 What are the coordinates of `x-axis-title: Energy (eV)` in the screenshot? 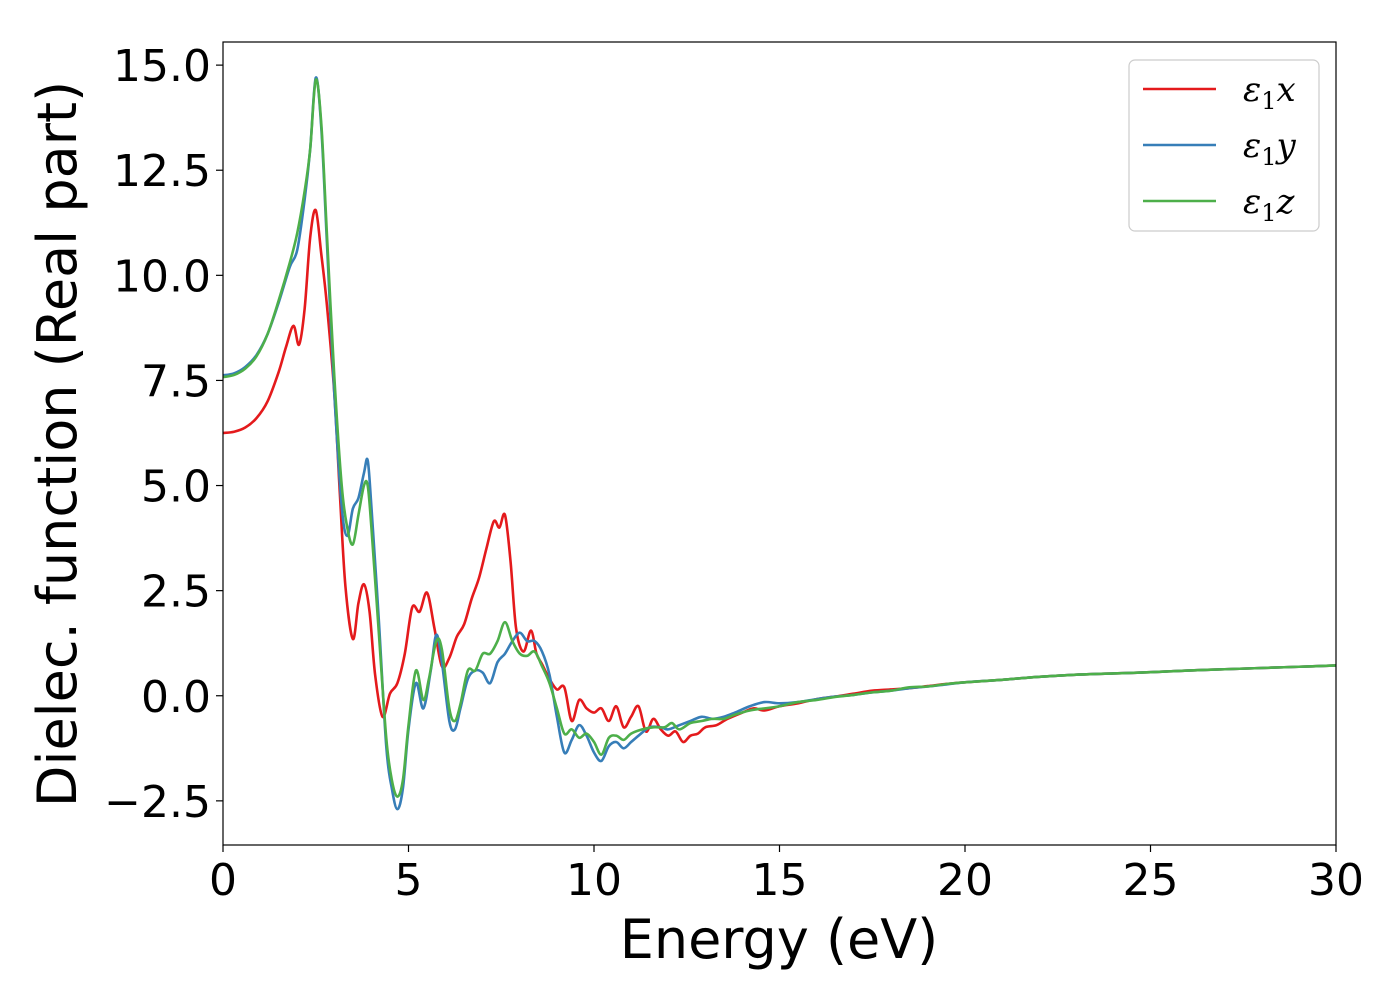 It's located at (779, 939).